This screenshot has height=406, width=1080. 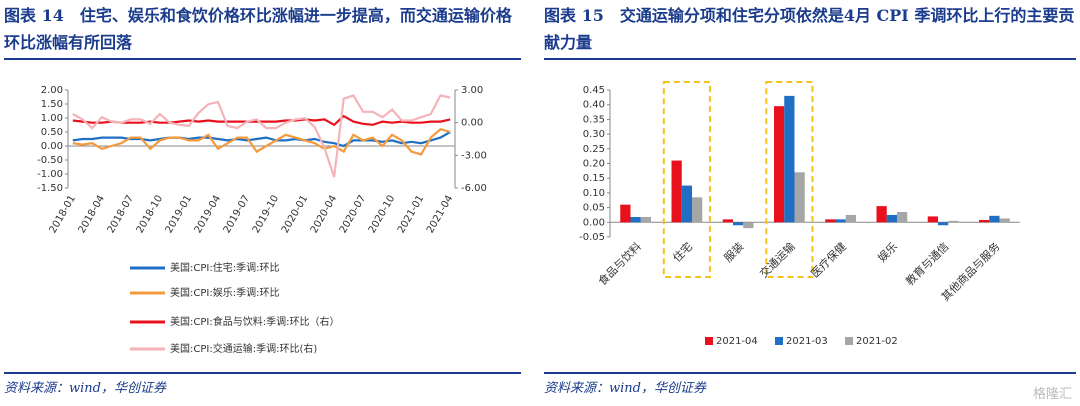 I want to click on y-tick-label: 0.15, so click(x=594, y=178).